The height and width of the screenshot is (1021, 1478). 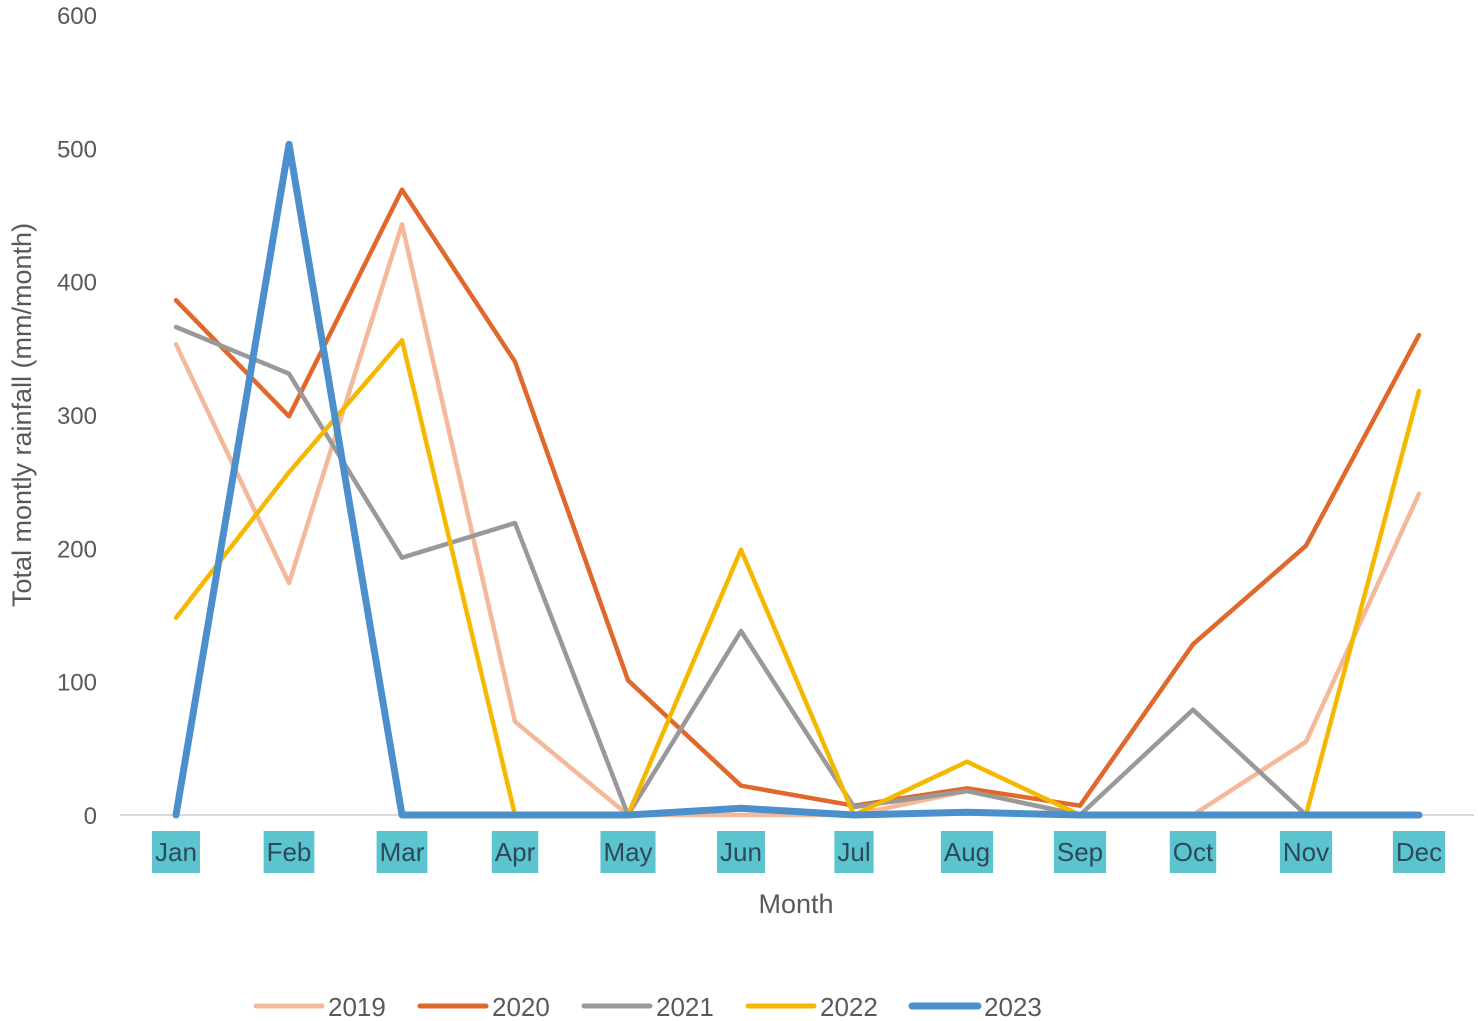 What do you see at coordinates (90, 816) in the screenshot?
I see `y-tick-label: 0` at bounding box center [90, 816].